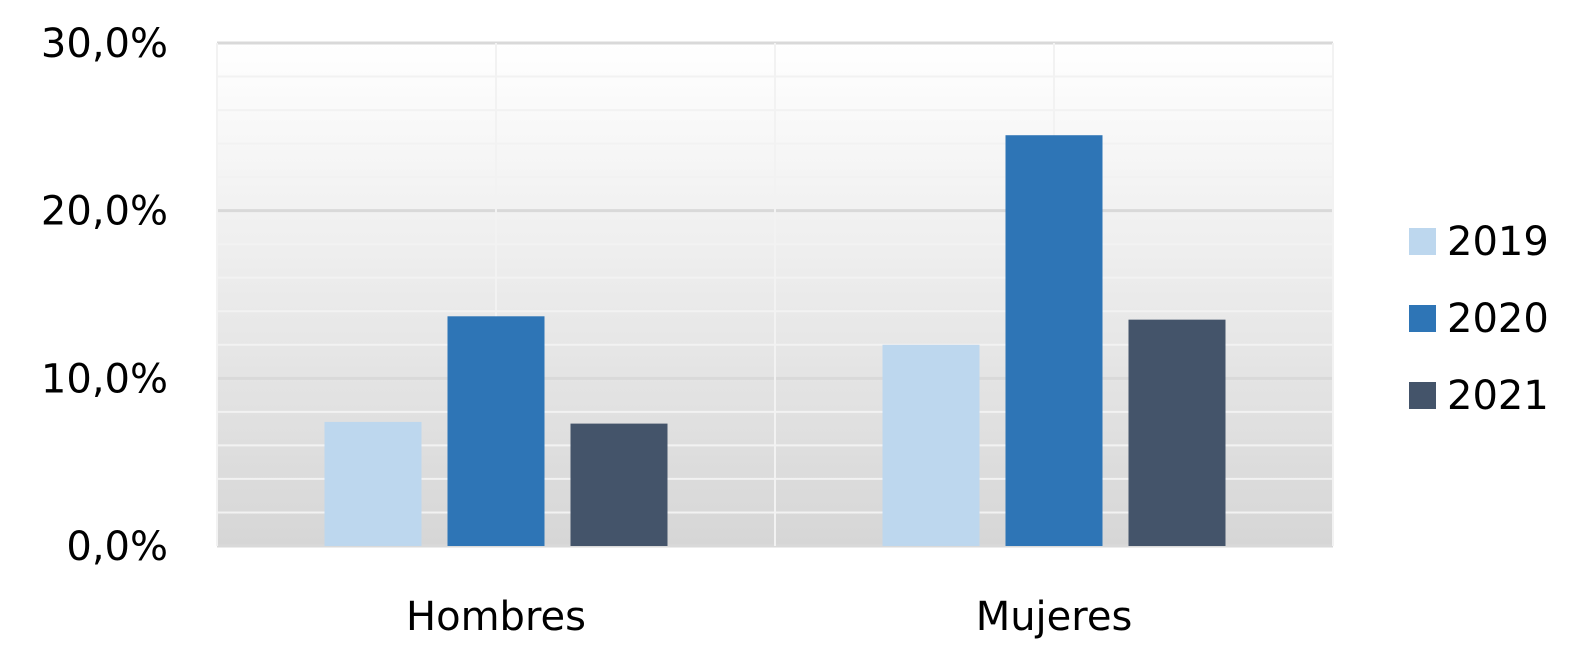  Describe the element at coordinates (1498, 319) in the screenshot. I see `legend-label-2020: 2020` at that location.